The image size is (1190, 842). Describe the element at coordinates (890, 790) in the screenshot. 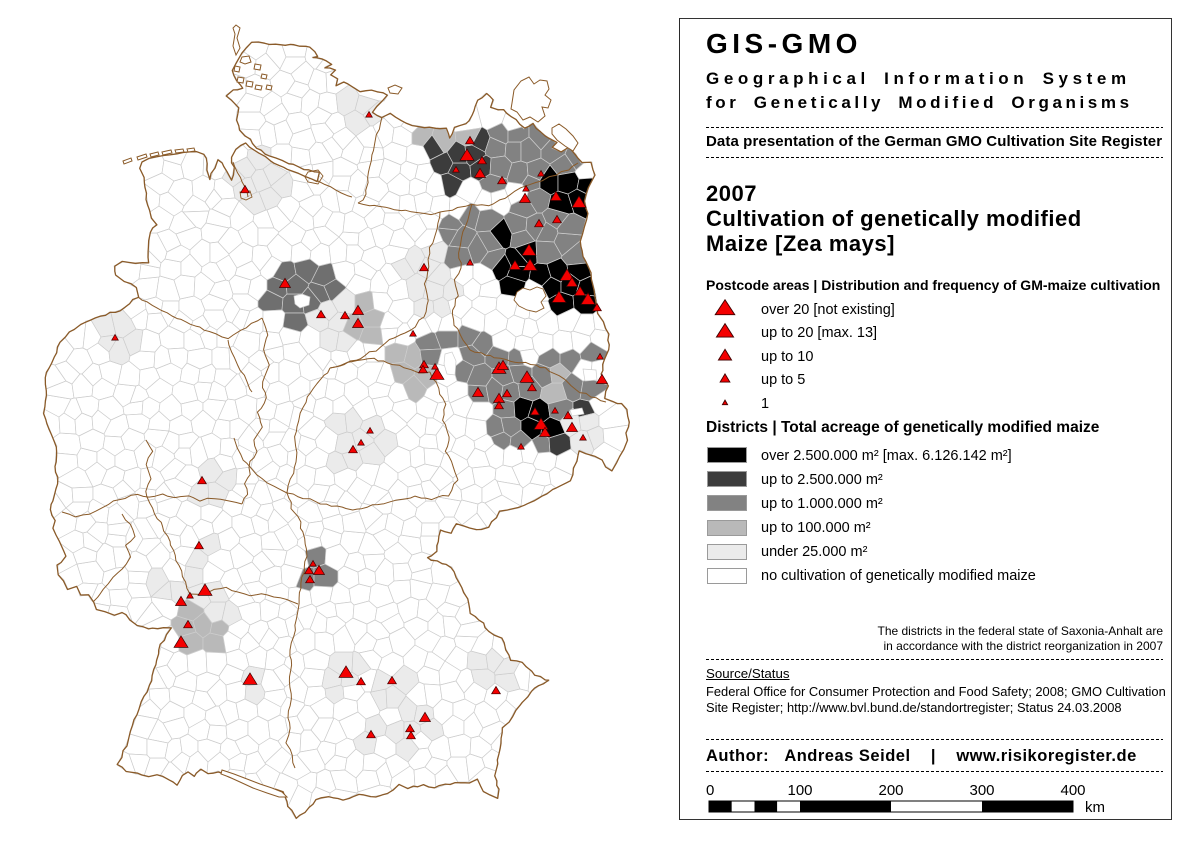

I see `svg-text: 200` at that location.